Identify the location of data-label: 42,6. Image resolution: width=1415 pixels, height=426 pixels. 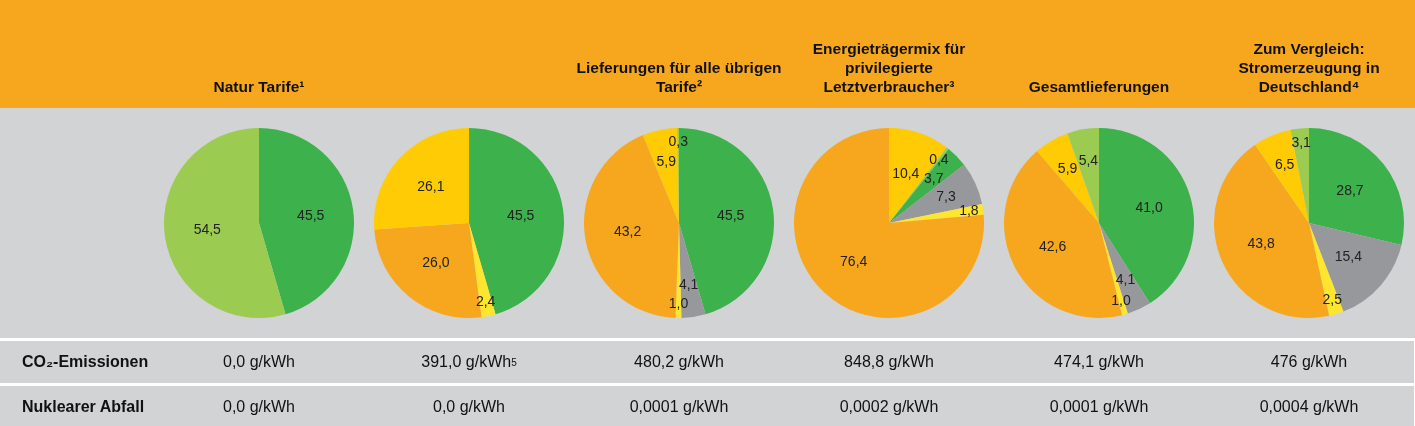
(1052, 246).